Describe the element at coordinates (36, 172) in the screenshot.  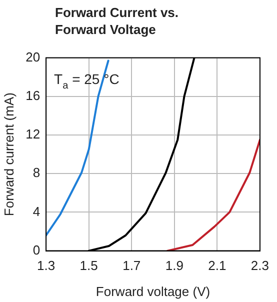
I see `y-tick-label: 8` at that location.